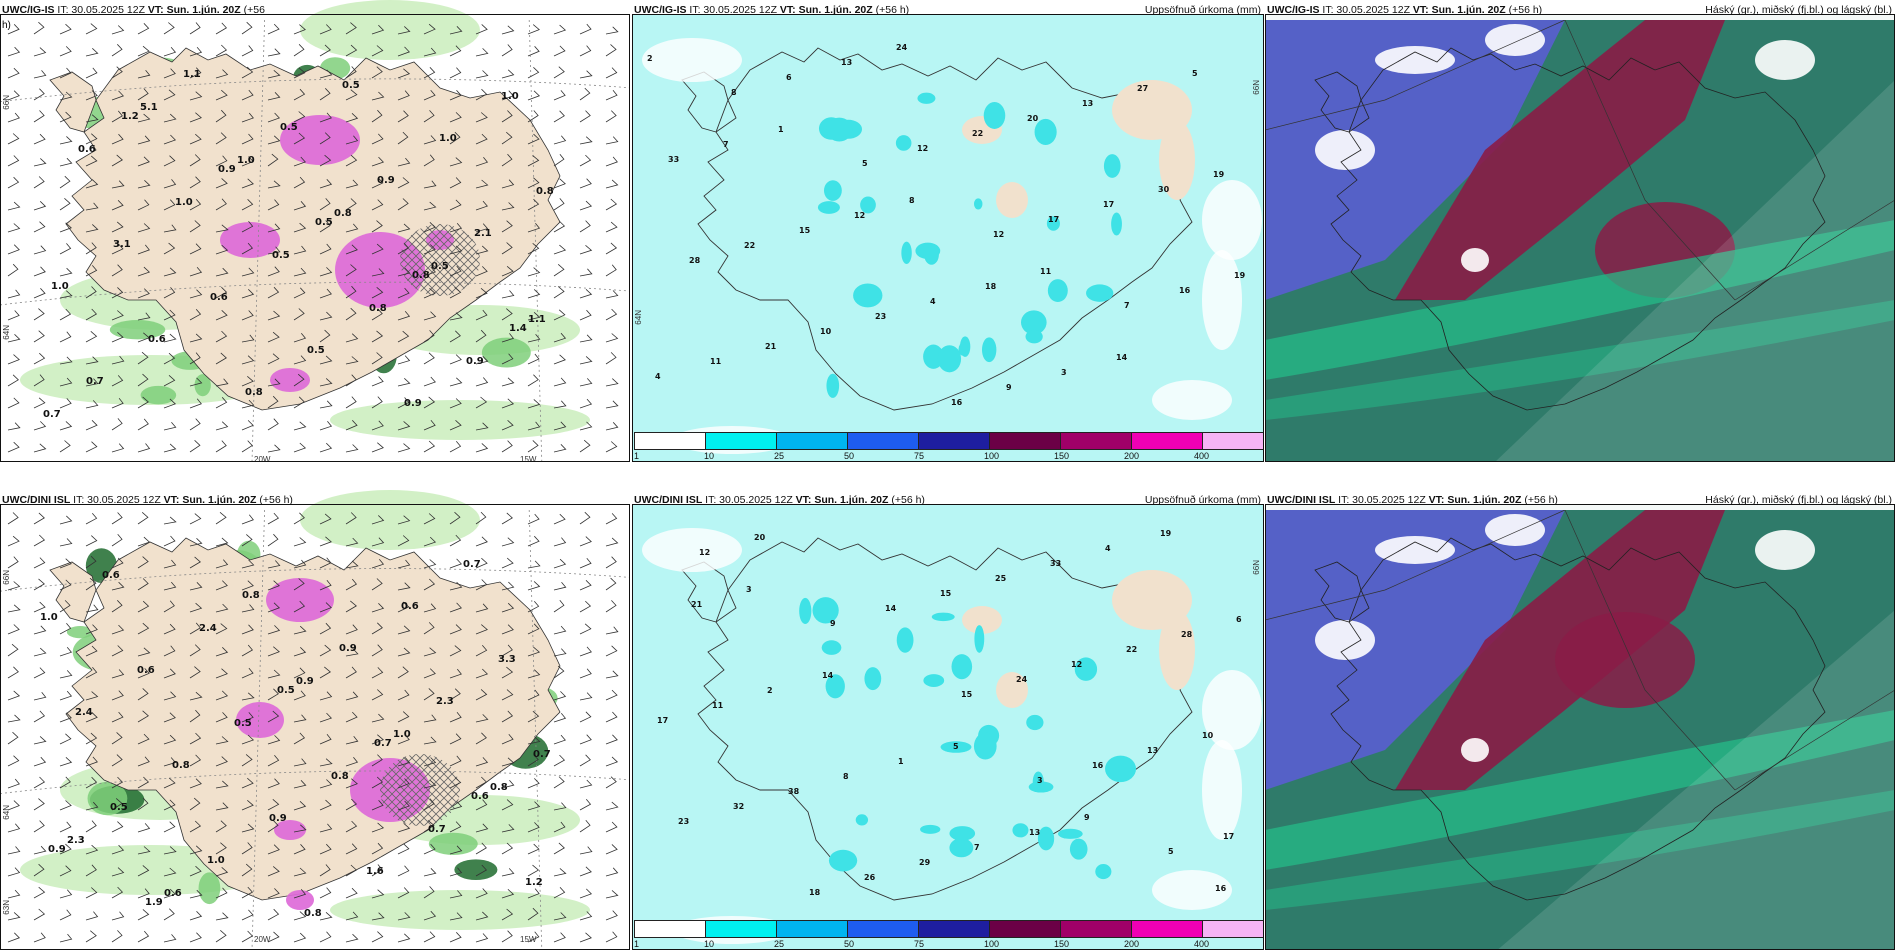  I want to click on dry-area, so click(1177, 650).